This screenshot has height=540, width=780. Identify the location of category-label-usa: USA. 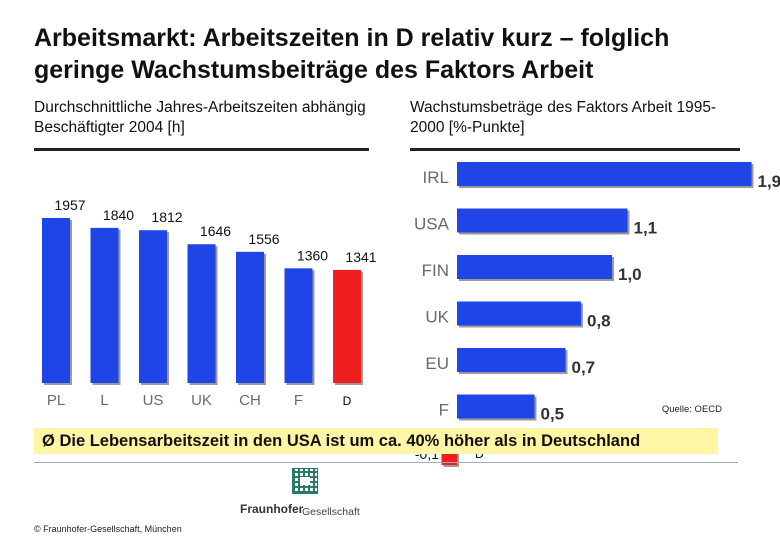
(432, 224).